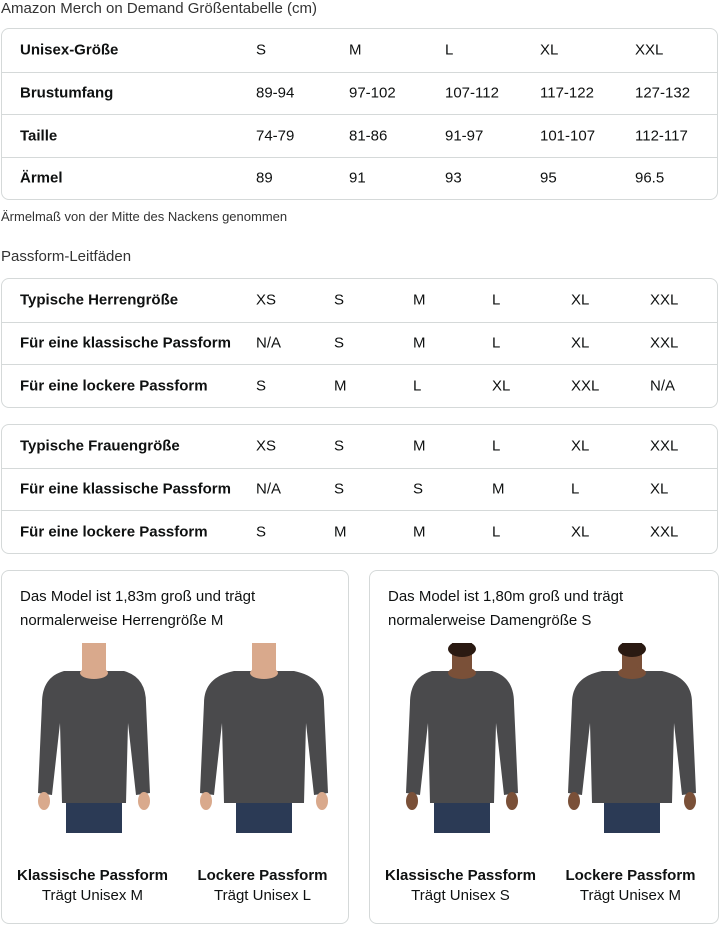 The width and height of the screenshot is (720, 925). I want to click on table-cell: 93, so click(453, 178).